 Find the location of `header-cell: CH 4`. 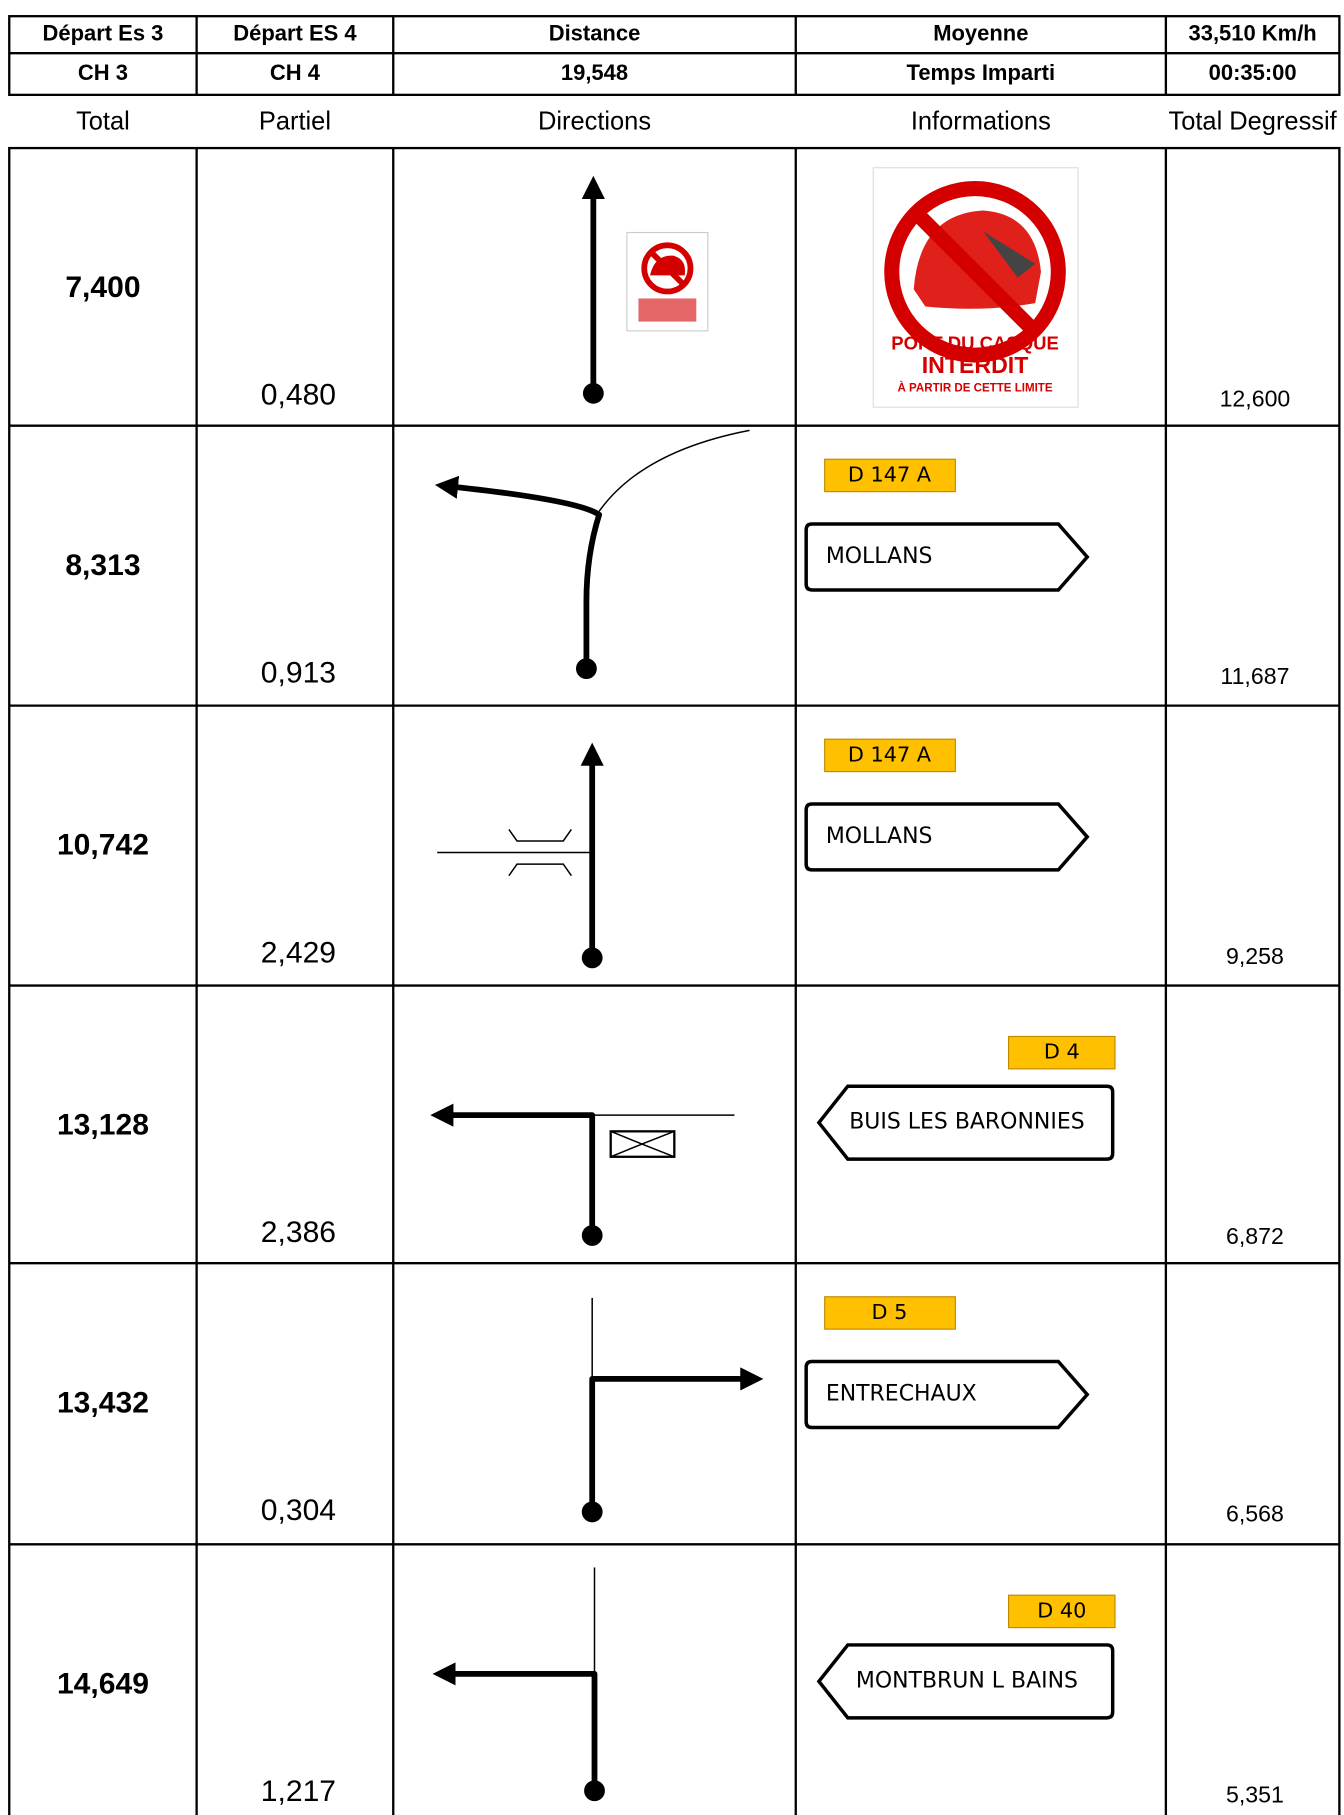

header-cell: CH 4 is located at coordinates (295, 72).